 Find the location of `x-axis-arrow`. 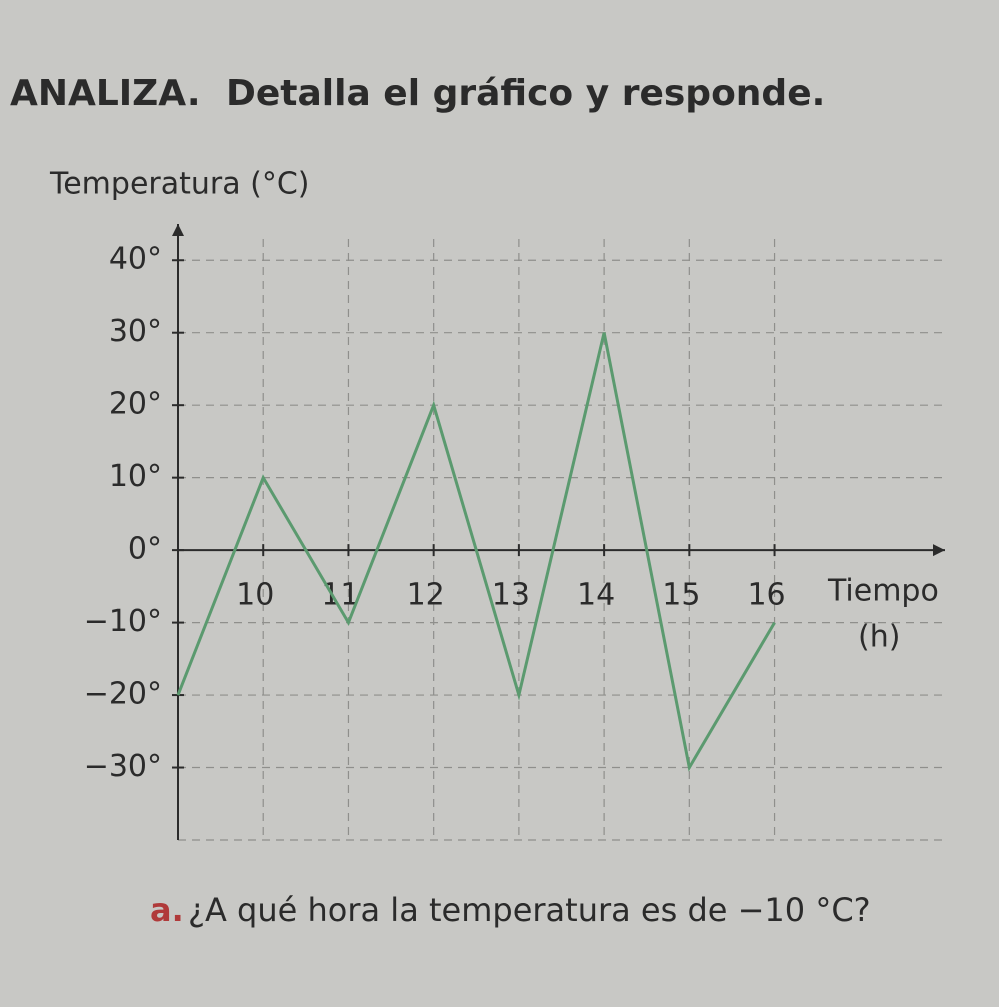

x-axis-arrow is located at coordinates (939, 550).